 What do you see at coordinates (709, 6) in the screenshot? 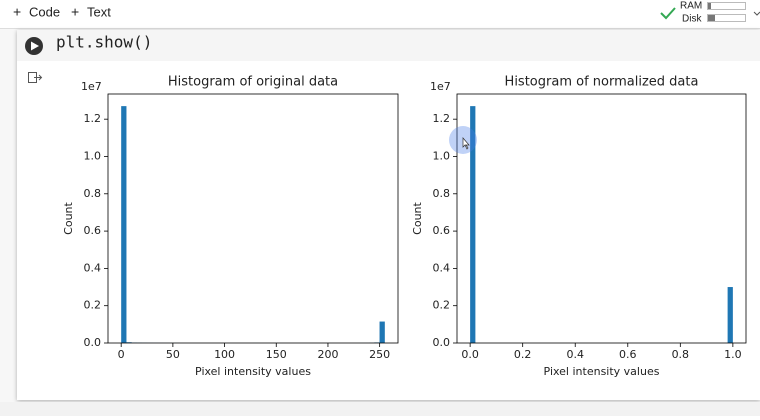
I see `ram-meter-fill` at bounding box center [709, 6].